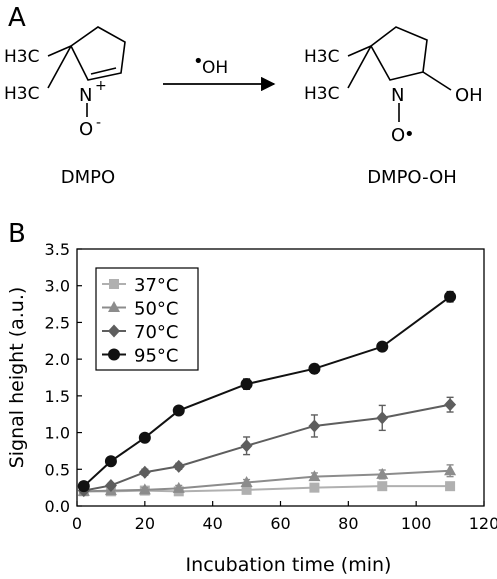 The image size is (497, 579). What do you see at coordinates (398, 135) in the screenshot?
I see `dmpo-oh-oxygen: O` at bounding box center [398, 135].